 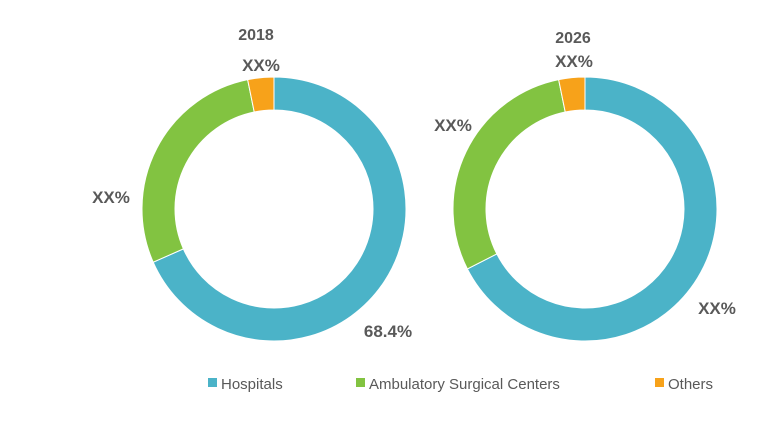 I want to click on chart-title: 2026, so click(x=573, y=38).